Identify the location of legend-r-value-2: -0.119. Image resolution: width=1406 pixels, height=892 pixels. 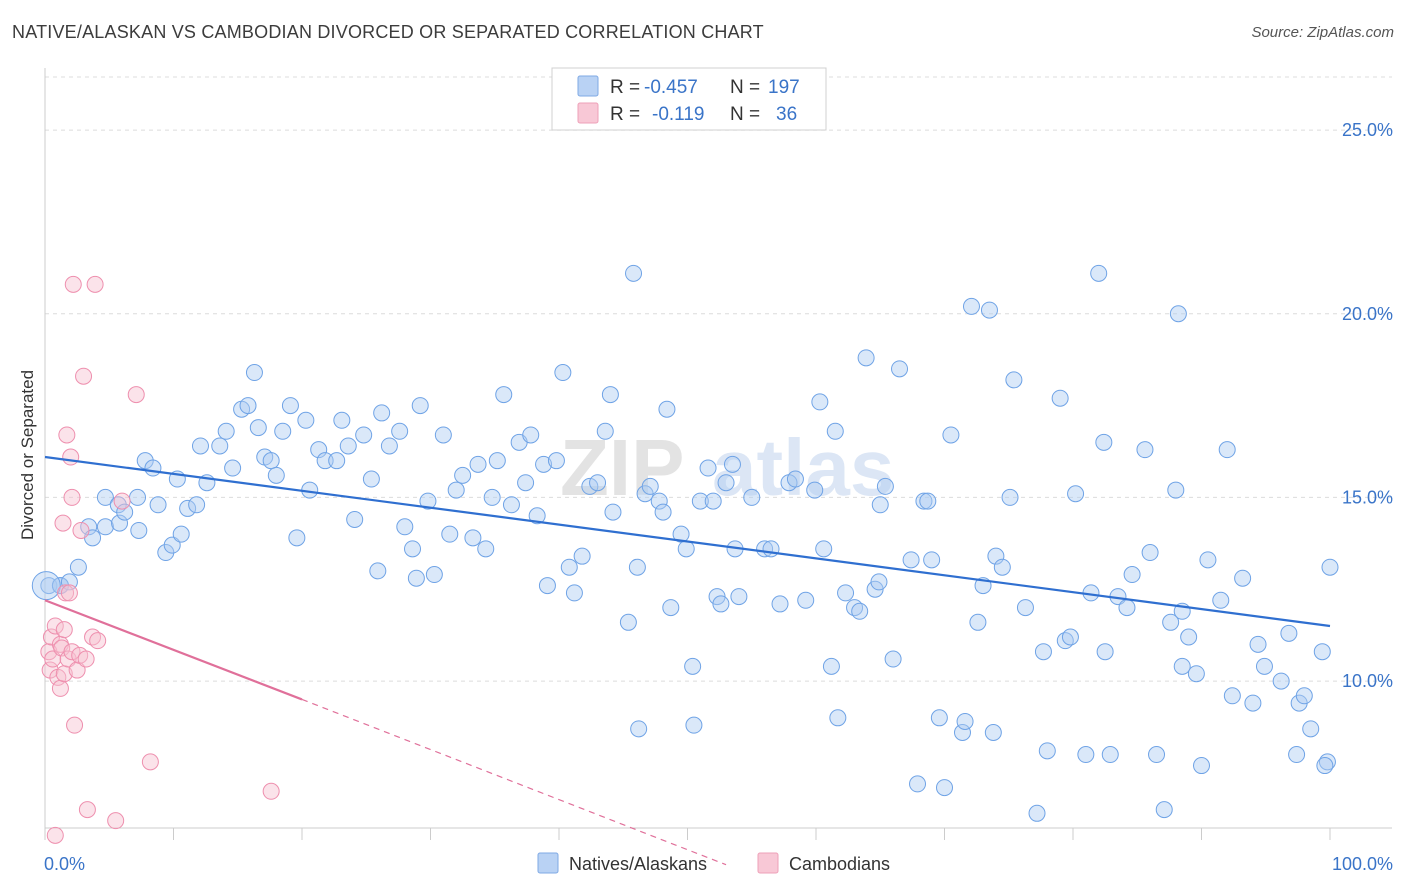
(678, 114).